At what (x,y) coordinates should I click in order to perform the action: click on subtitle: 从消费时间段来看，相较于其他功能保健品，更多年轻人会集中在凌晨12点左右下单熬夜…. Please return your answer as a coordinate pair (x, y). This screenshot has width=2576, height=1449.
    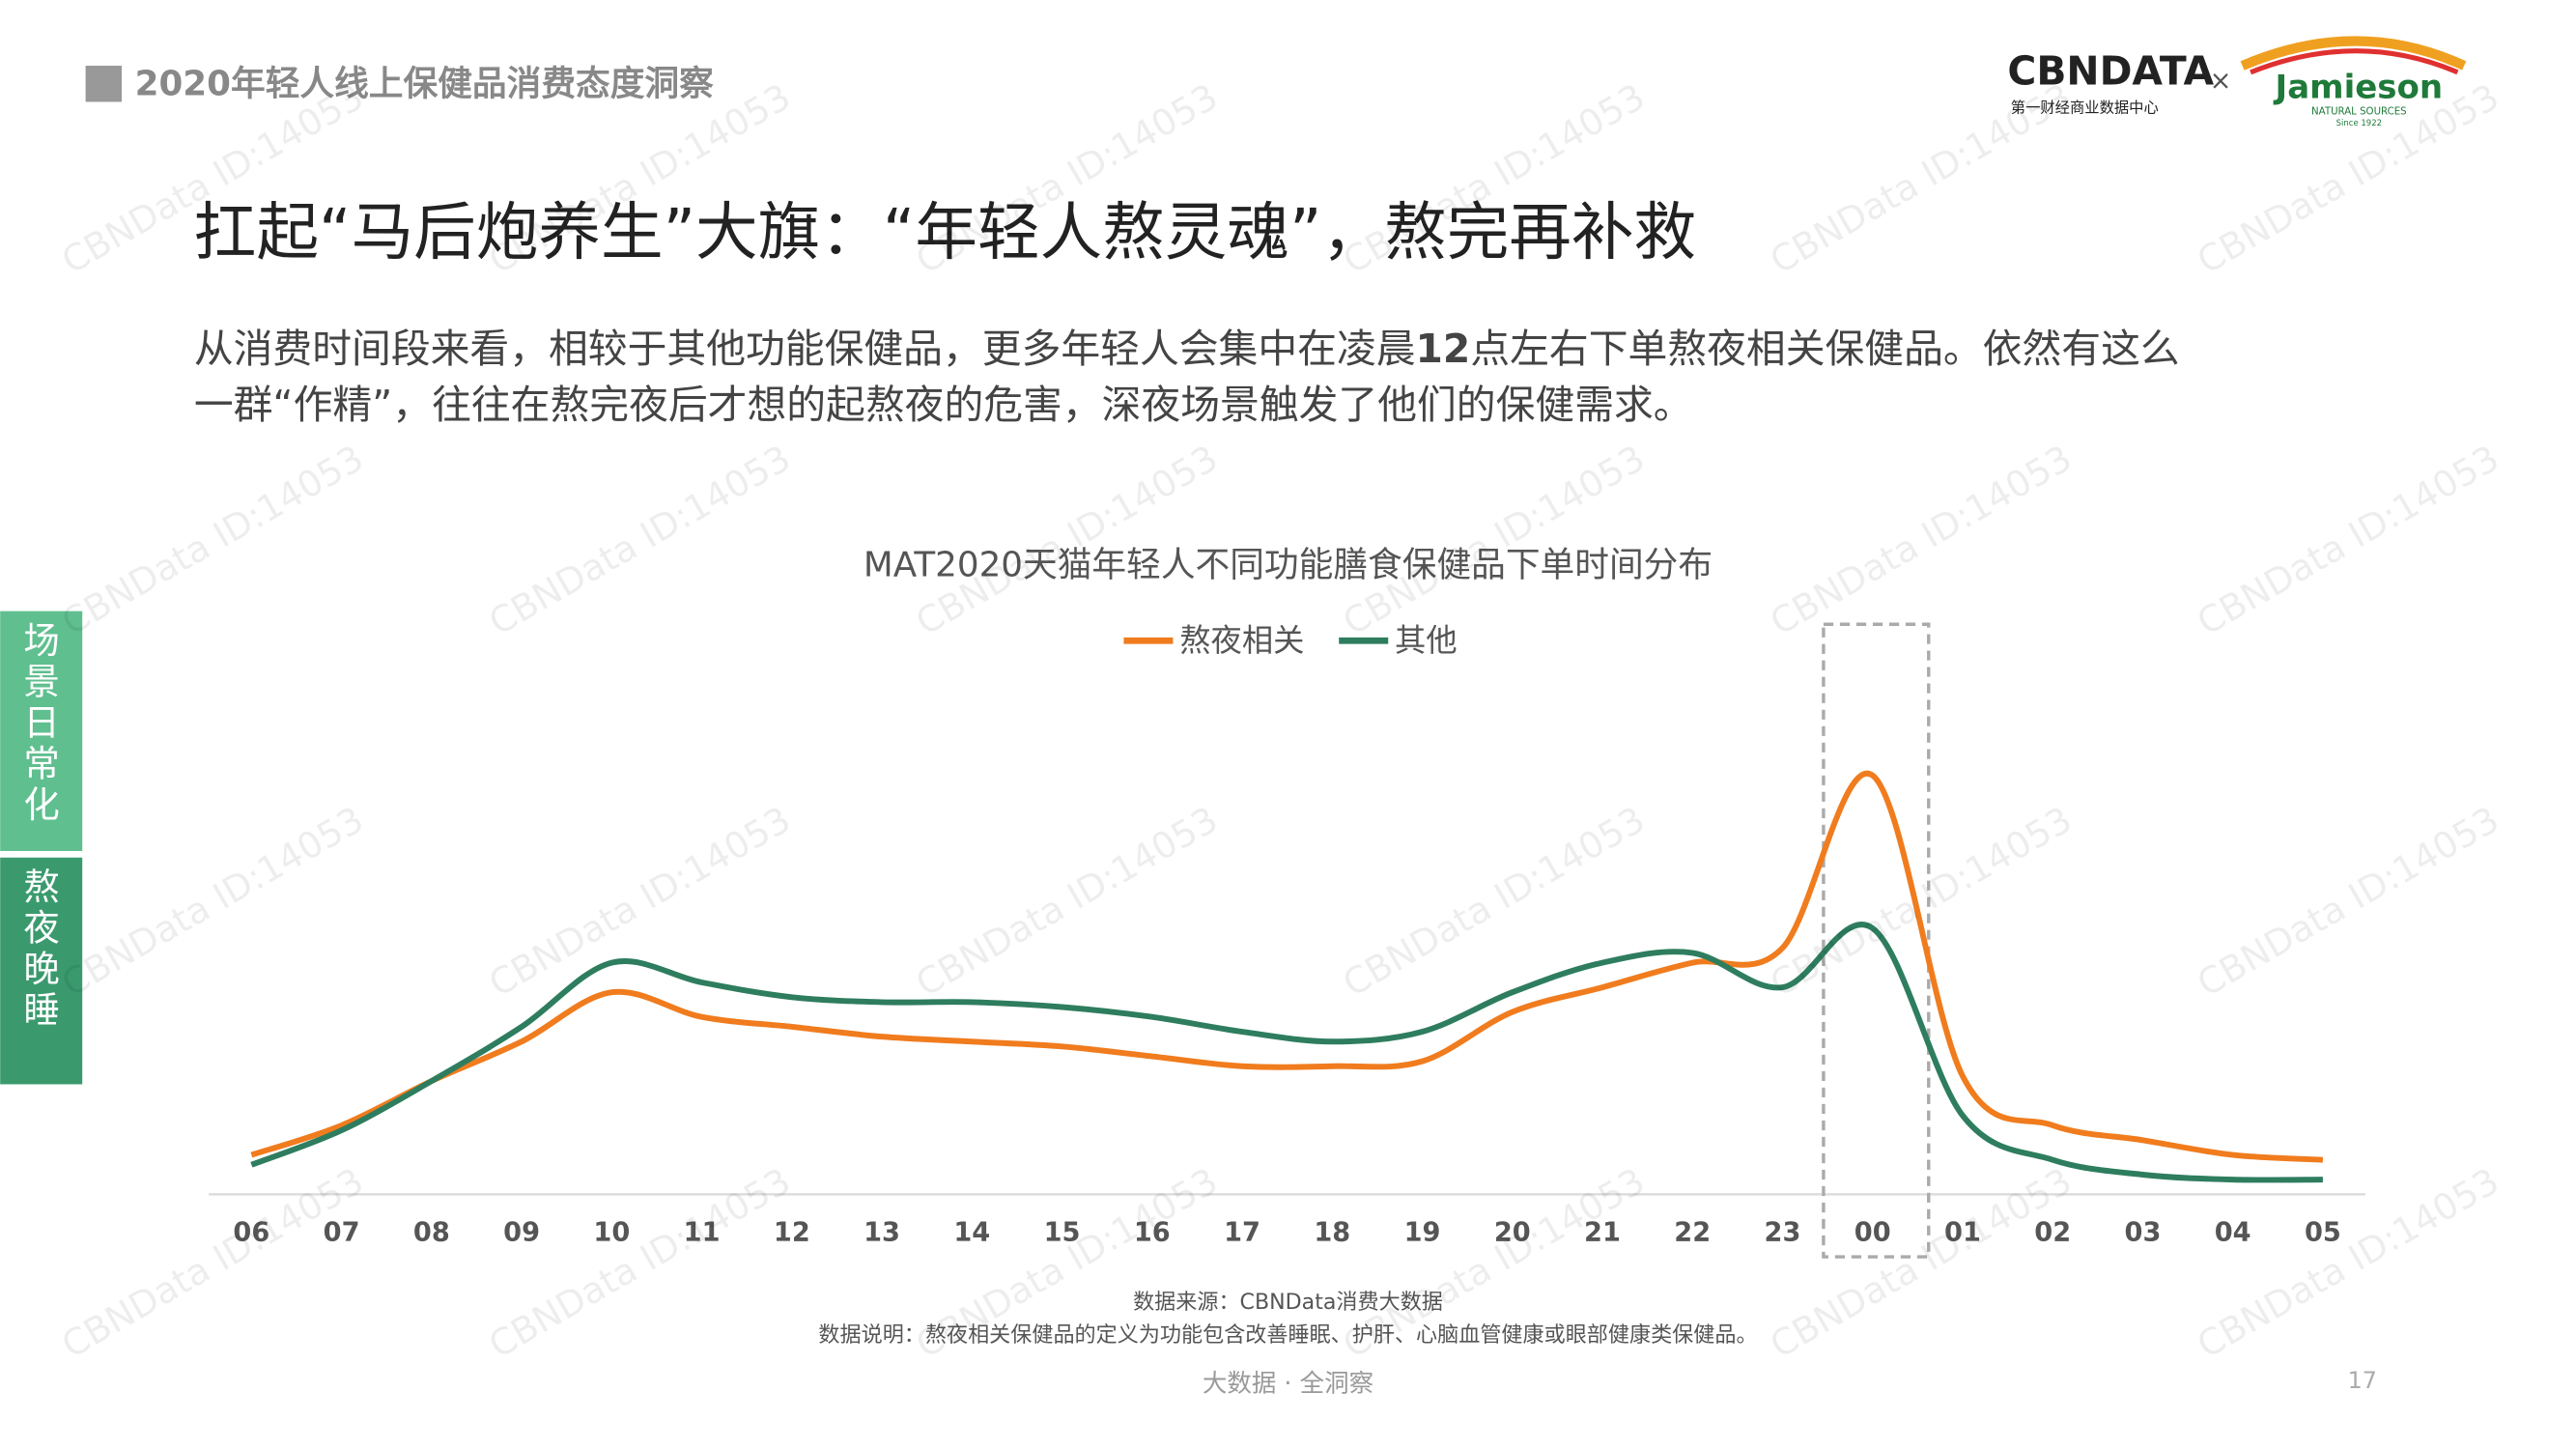
    Looking at the image, I should click on (1187, 349).